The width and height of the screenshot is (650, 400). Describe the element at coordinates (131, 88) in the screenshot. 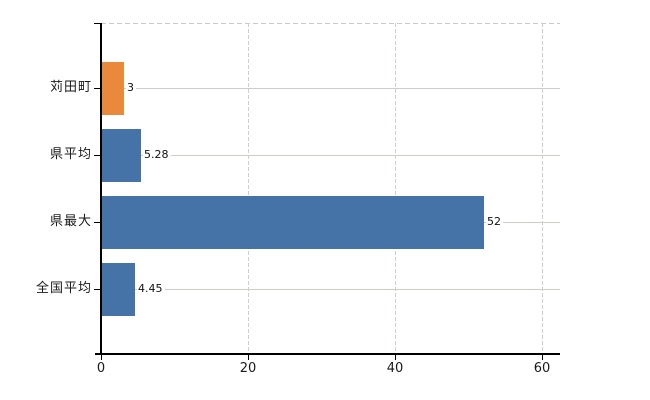

I see `bar-value-label-0: 3` at that location.